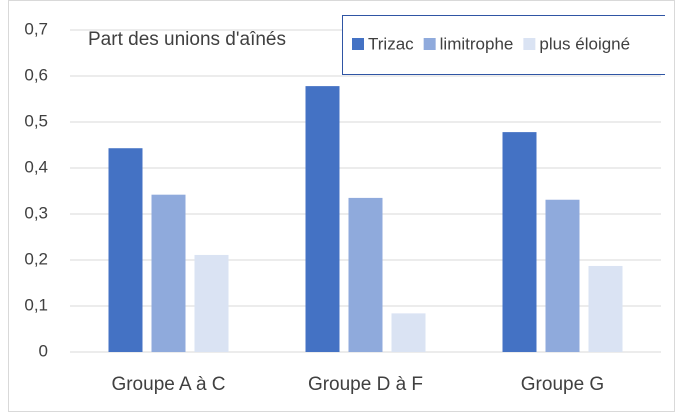 The image size is (675, 412). I want to click on x-tick-label: Groupe D à F, so click(365, 384).